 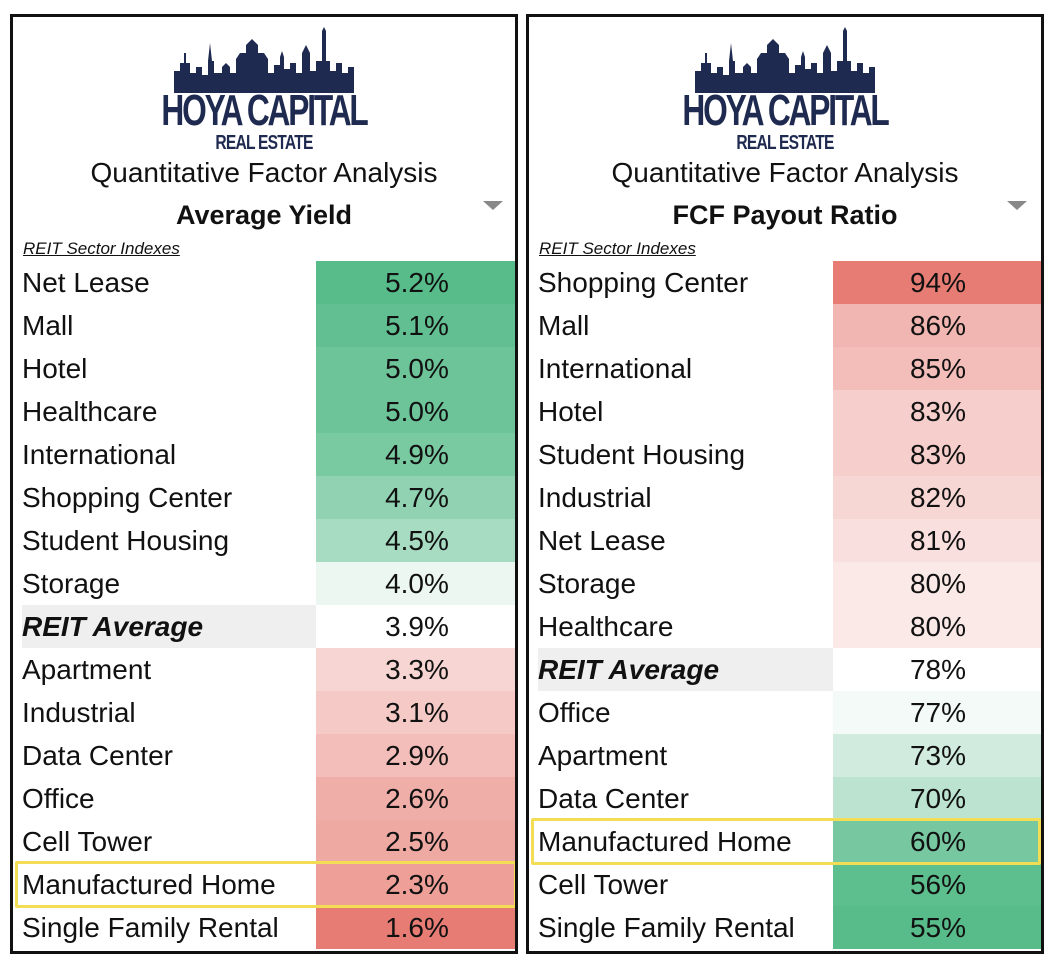 I want to click on table-row: Mall 5.1%, so click(x=264, y=325).